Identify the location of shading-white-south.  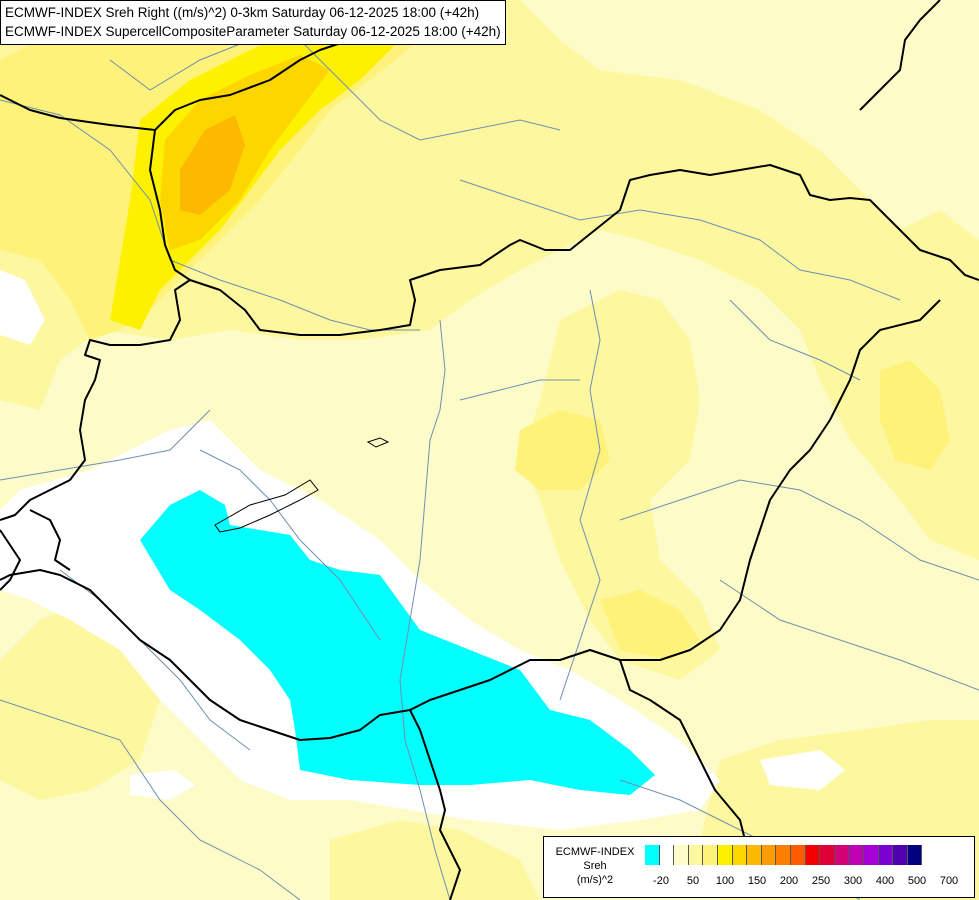
(162, 785).